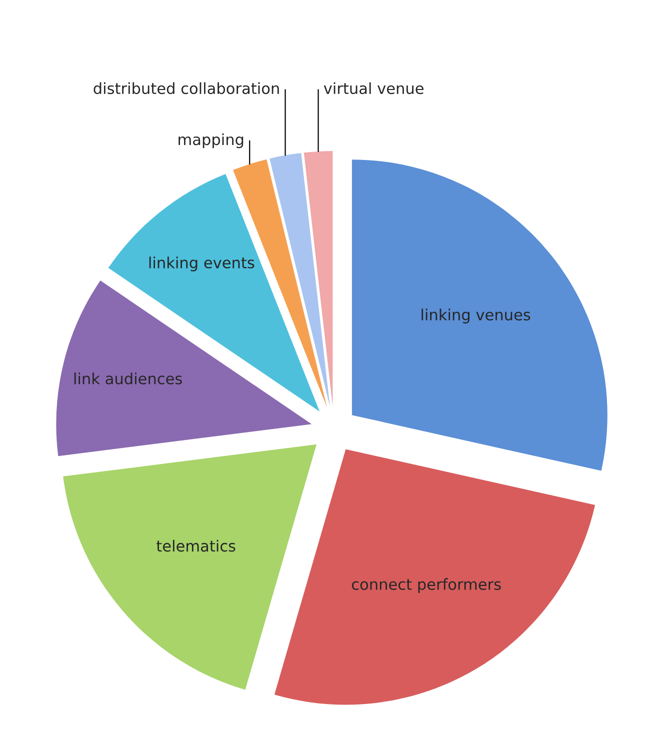  I want to click on slice-label: linking events, so click(201, 264).